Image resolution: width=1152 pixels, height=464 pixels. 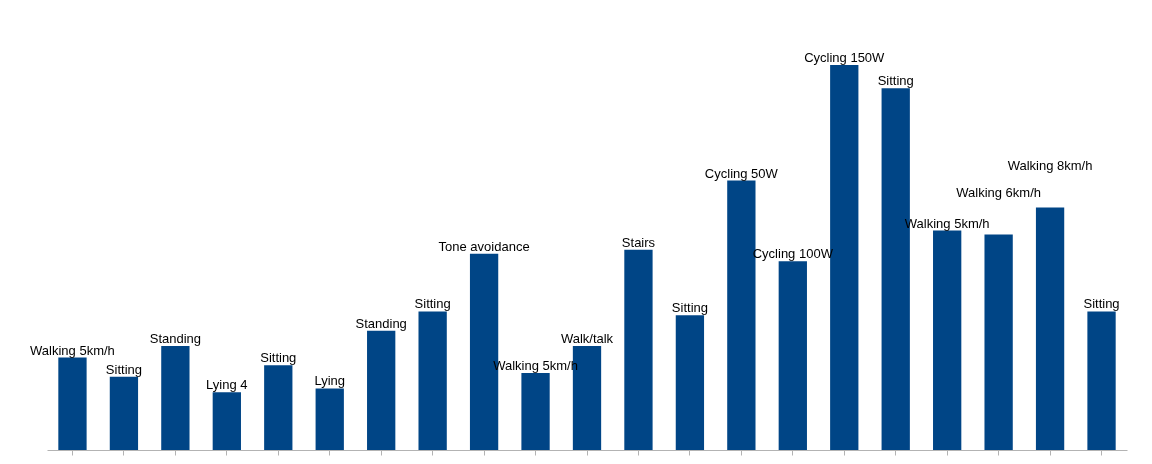 I want to click on x-tick-label: Walking 6km/h, so click(x=999, y=193).